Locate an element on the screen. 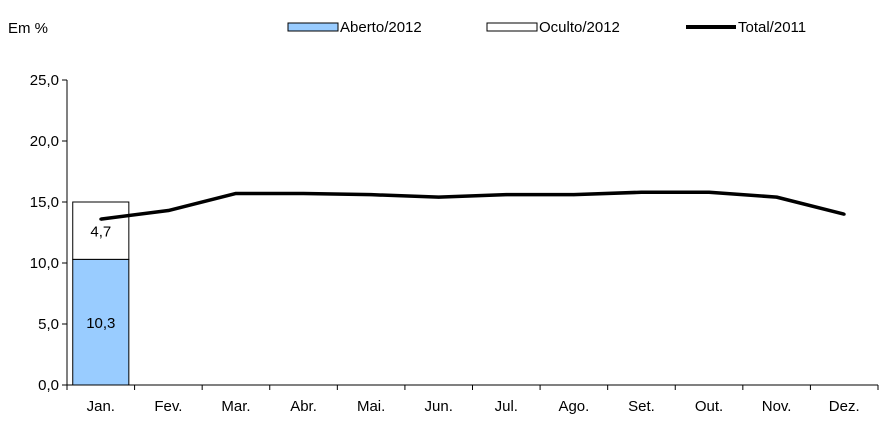  x-tick-label: Jun. is located at coordinates (439, 406).